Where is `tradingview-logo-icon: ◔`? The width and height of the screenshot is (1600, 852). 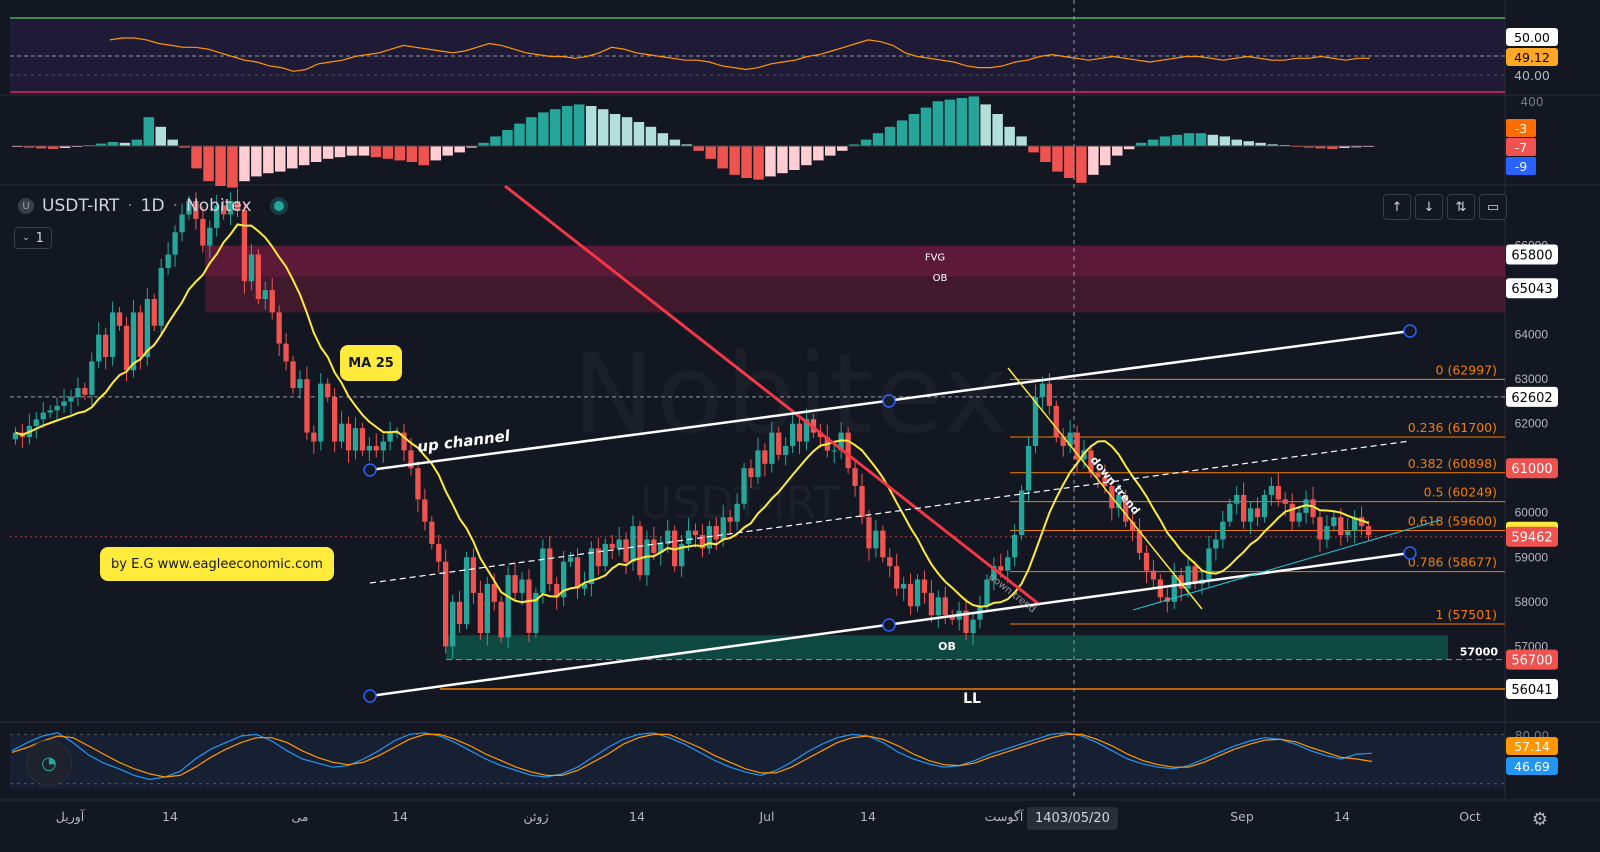
tradingview-logo-icon: ◔ is located at coordinates (49, 763).